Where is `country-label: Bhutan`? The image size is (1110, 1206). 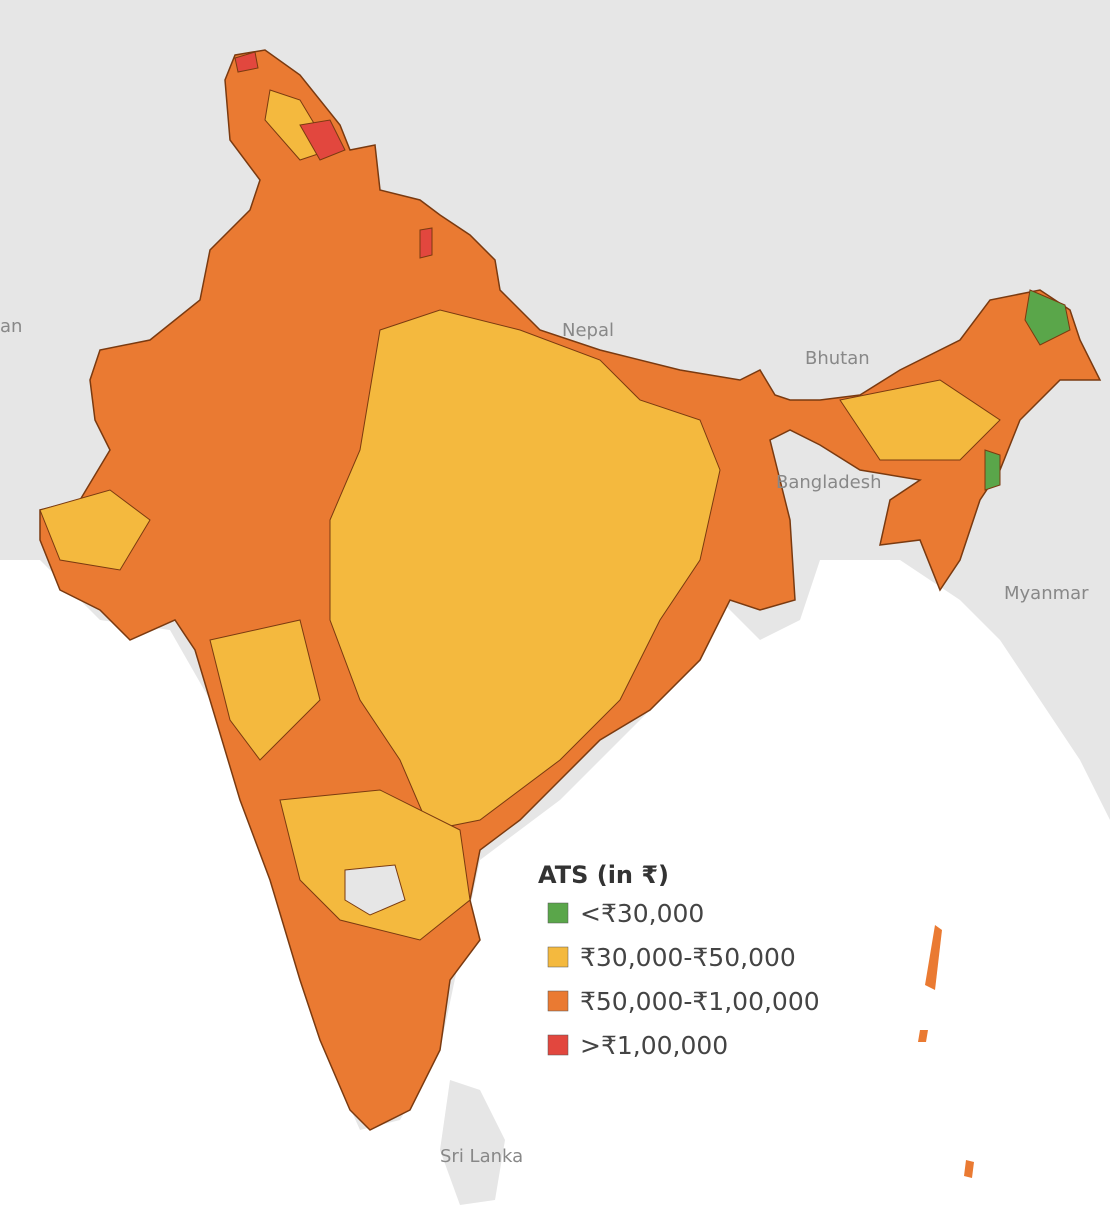 country-label: Bhutan is located at coordinates (837, 358).